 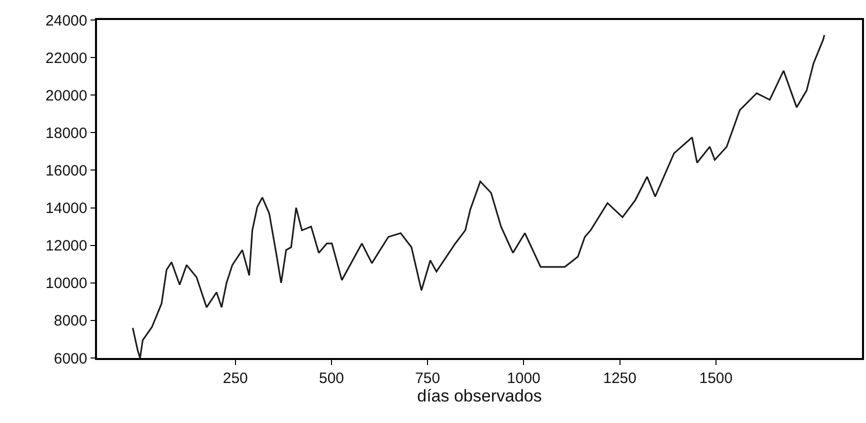 What do you see at coordinates (67, 283) in the screenshot?
I see `y-tick-label: 10000` at bounding box center [67, 283].